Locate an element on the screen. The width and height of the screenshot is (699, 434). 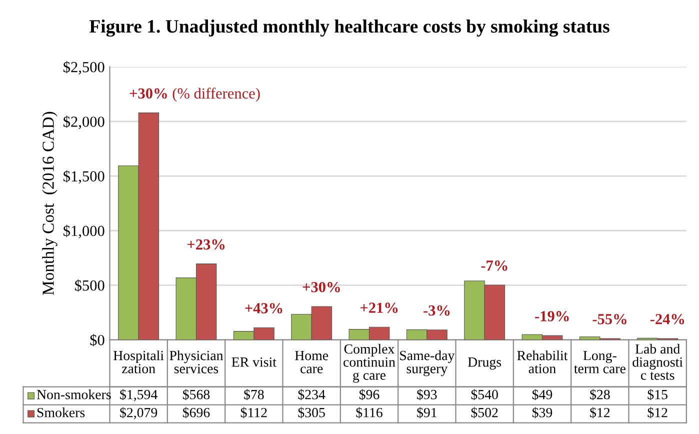
data-label: $234 is located at coordinates (312, 394).